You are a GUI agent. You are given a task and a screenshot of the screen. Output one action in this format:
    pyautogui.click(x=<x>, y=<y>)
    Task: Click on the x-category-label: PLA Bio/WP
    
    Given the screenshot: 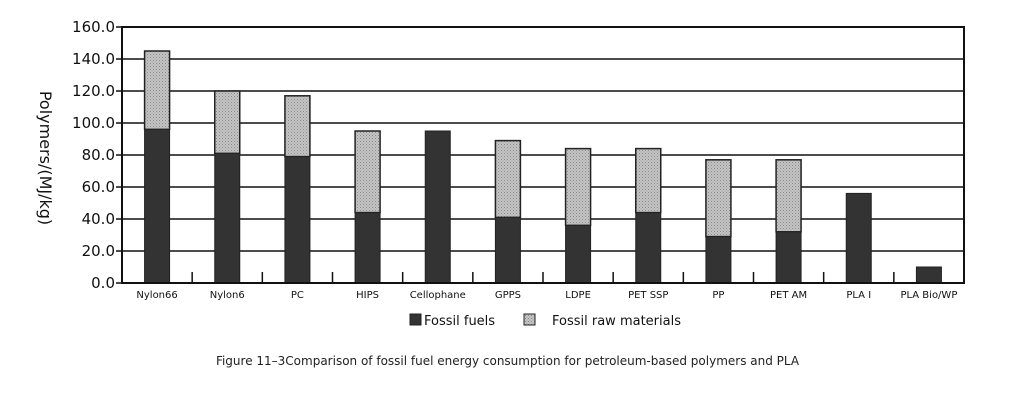 What is the action you would take?
    pyautogui.click(x=928, y=295)
    